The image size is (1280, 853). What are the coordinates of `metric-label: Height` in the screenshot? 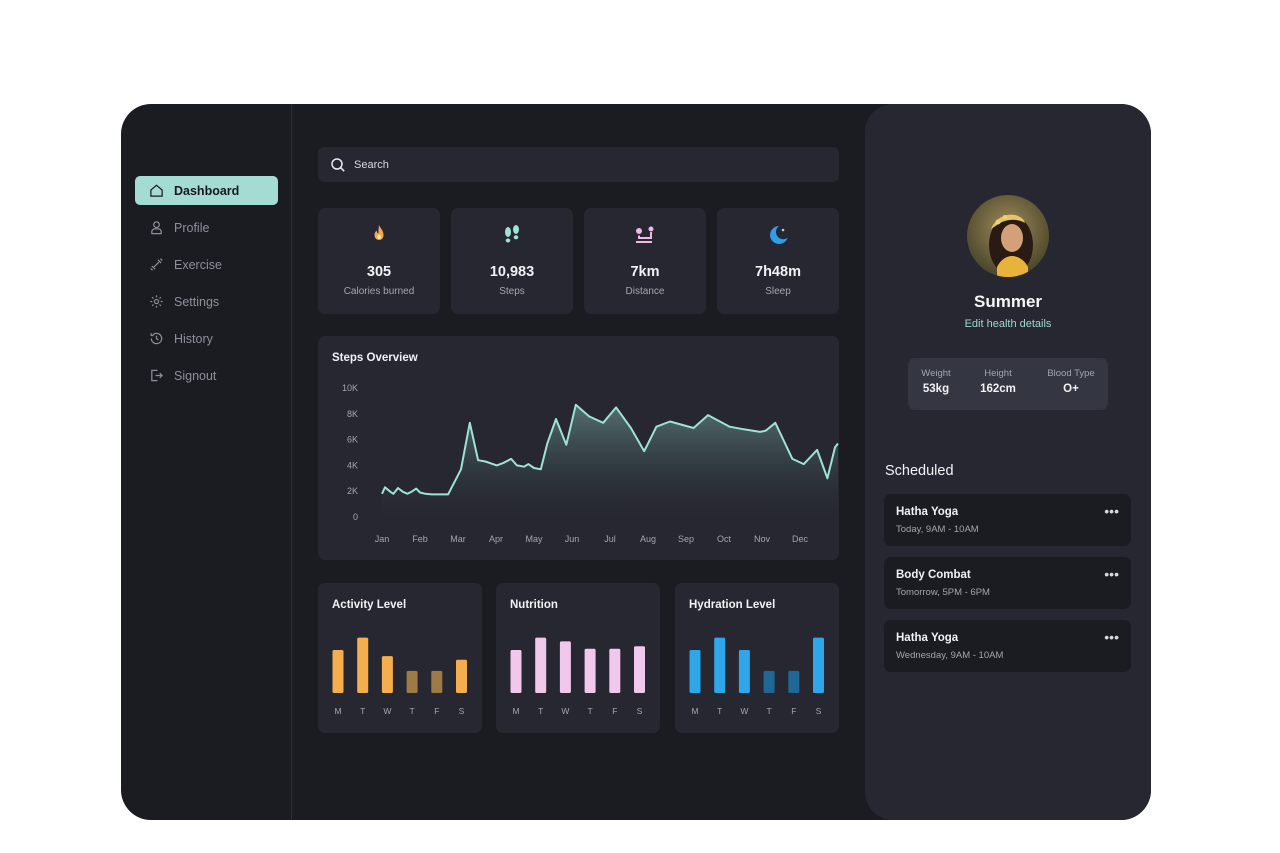 It's located at (998, 373).